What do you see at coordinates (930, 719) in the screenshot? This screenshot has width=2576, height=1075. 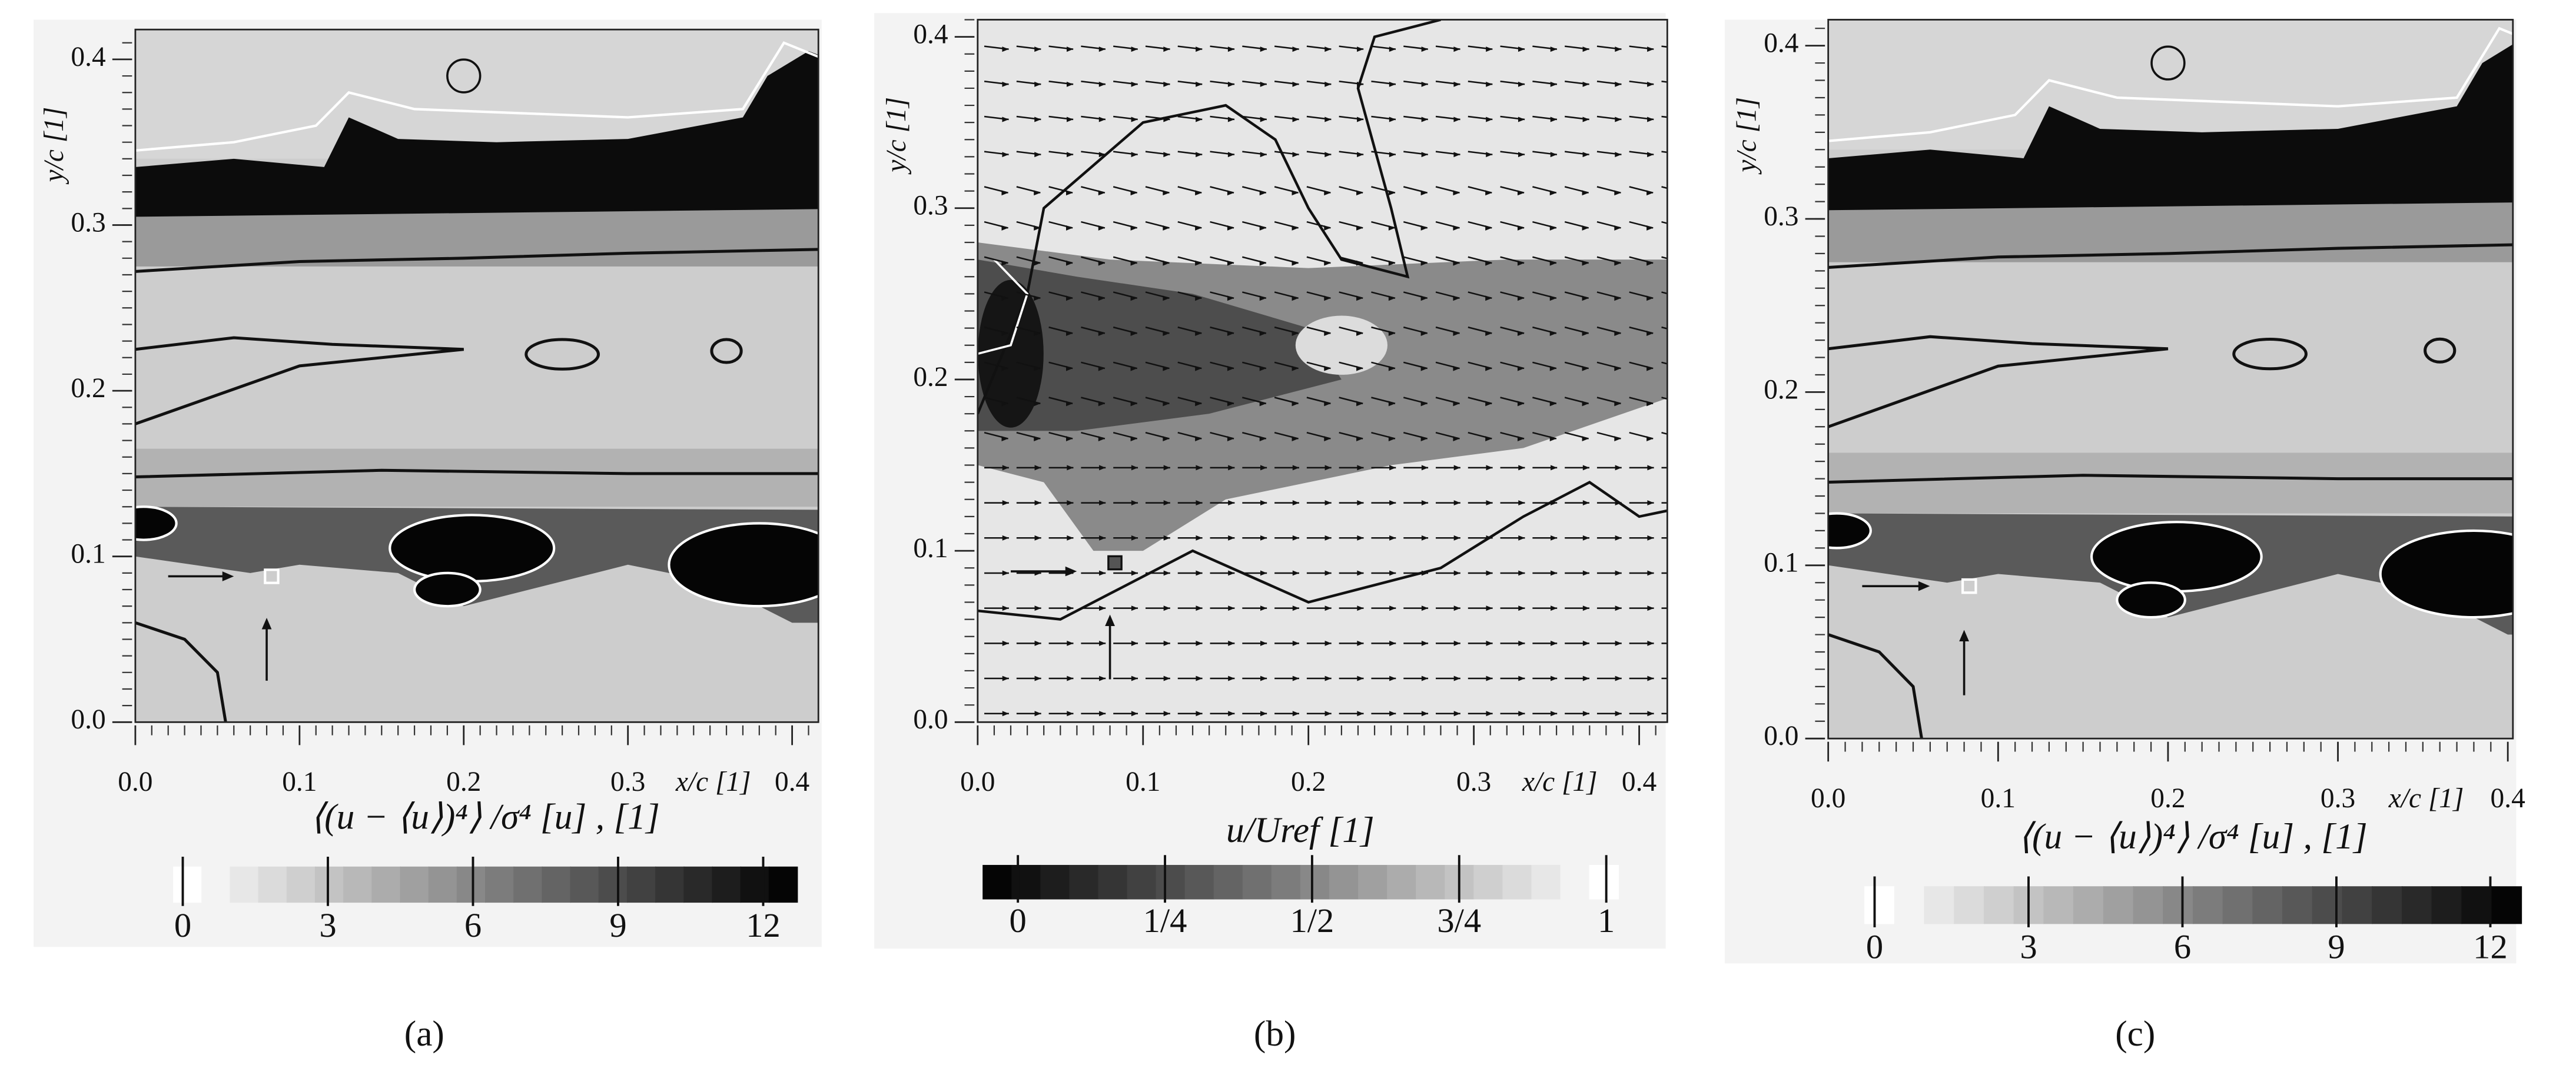 I see `y-tick-label: 0.0` at bounding box center [930, 719].